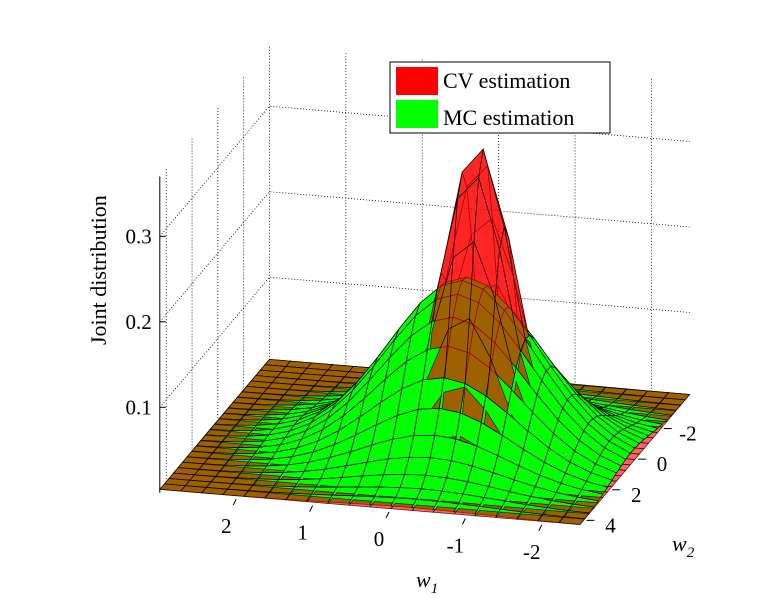 This screenshot has height=598, width=763. Describe the element at coordinates (139, 322) in the screenshot. I see `z-tick-label: 0.2` at that location.